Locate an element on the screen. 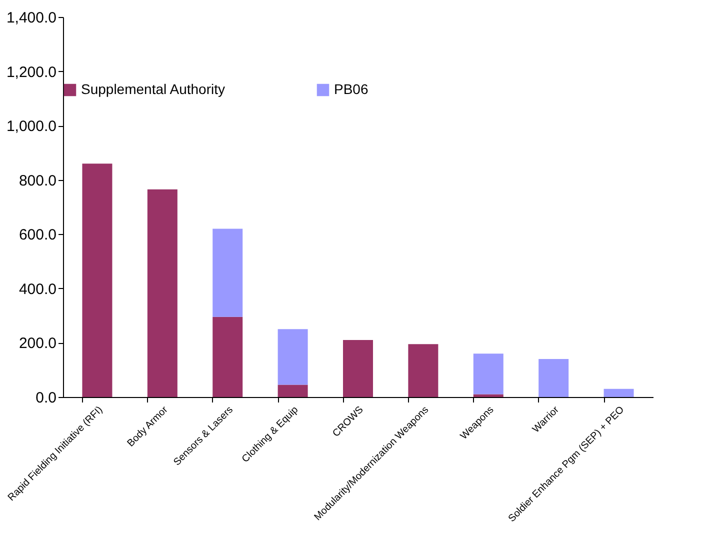 The image size is (705, 551). y-tick-label: 600.0 is located at coordinates (37, 235).